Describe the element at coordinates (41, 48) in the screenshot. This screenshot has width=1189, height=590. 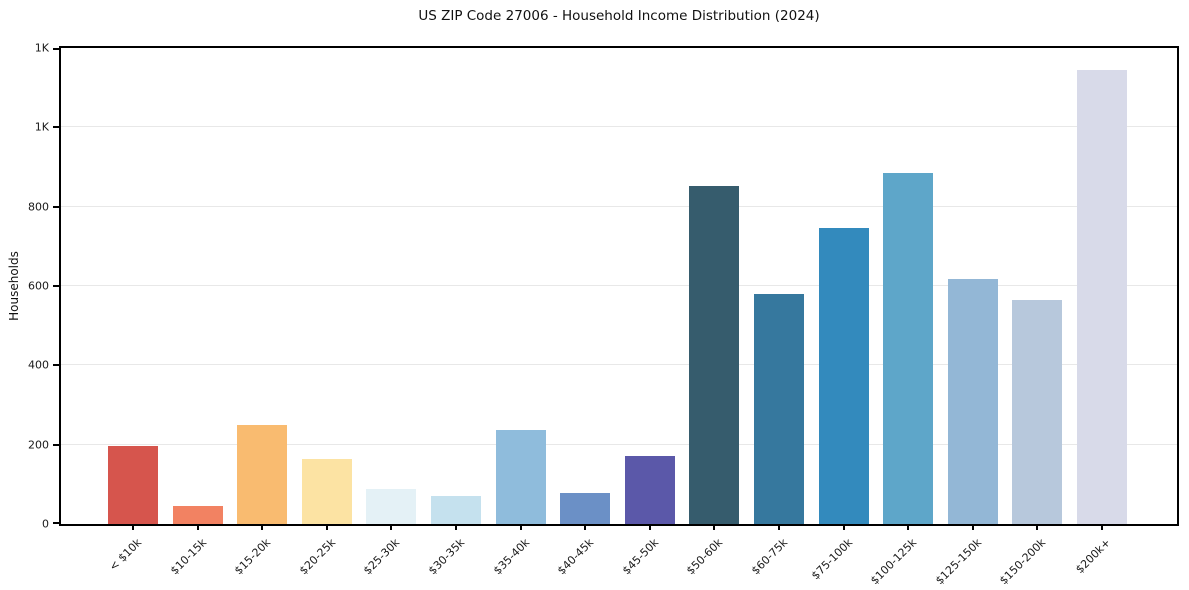
I see `y-tick-label-1200: 1K` at that location.